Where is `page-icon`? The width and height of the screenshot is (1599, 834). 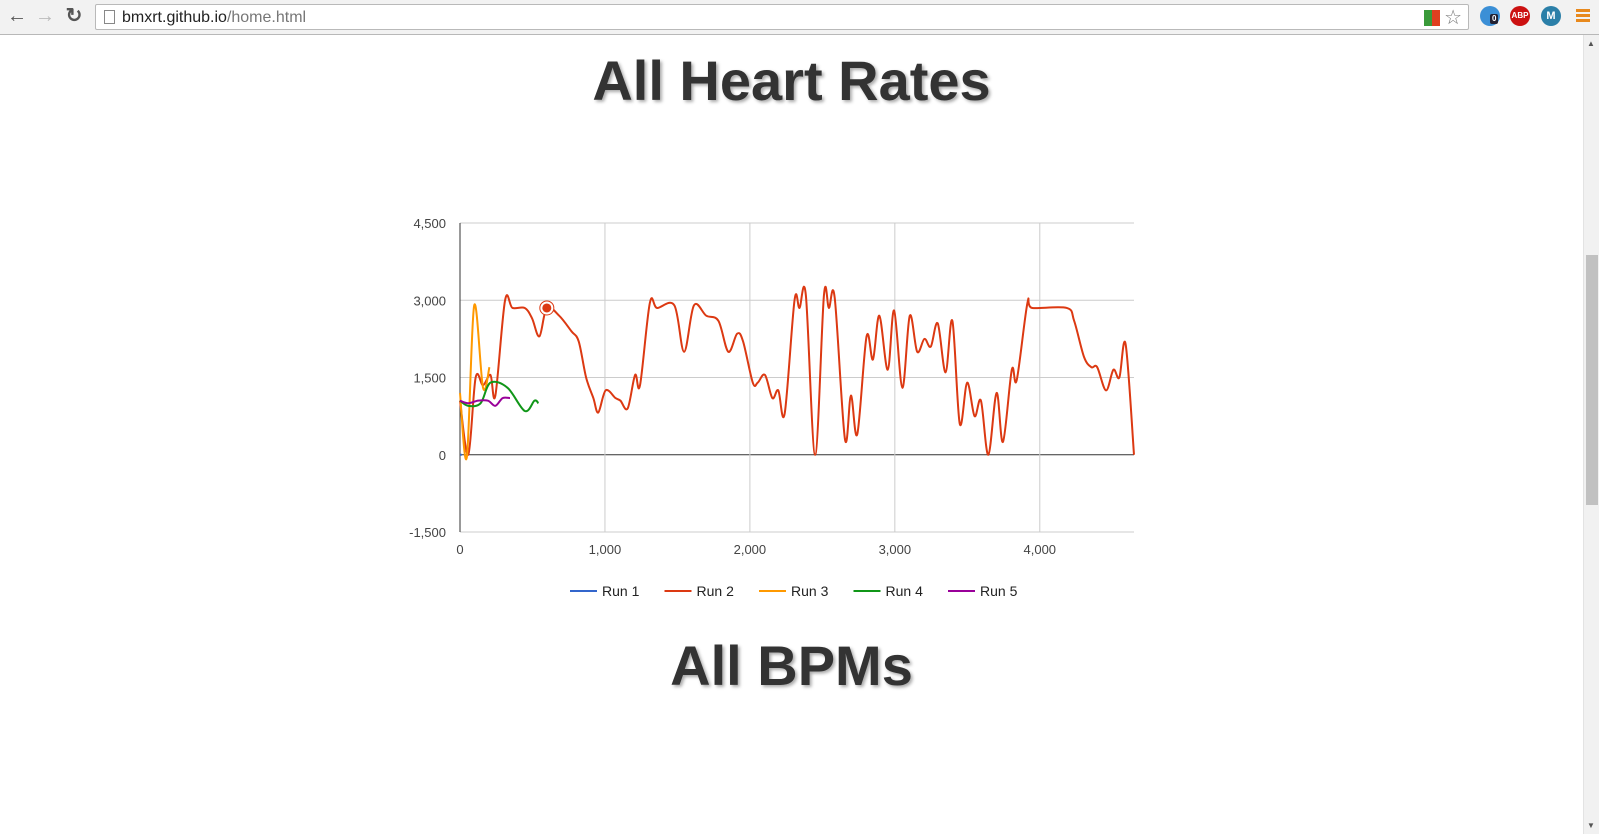
page-icon is located at coordinates (109, 17).